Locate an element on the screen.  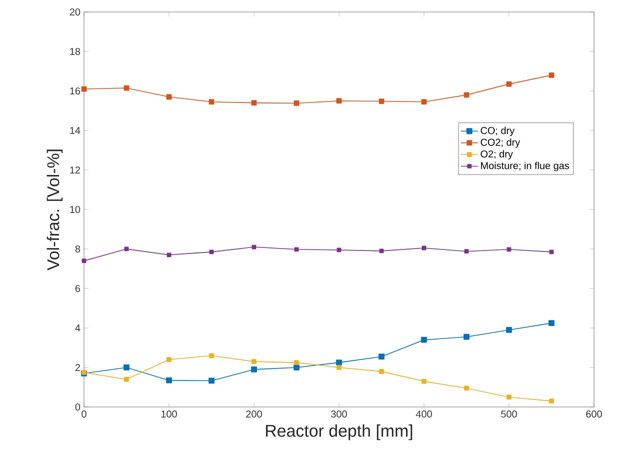
legend-label: CO; dry is located at coordinates (497, 131).